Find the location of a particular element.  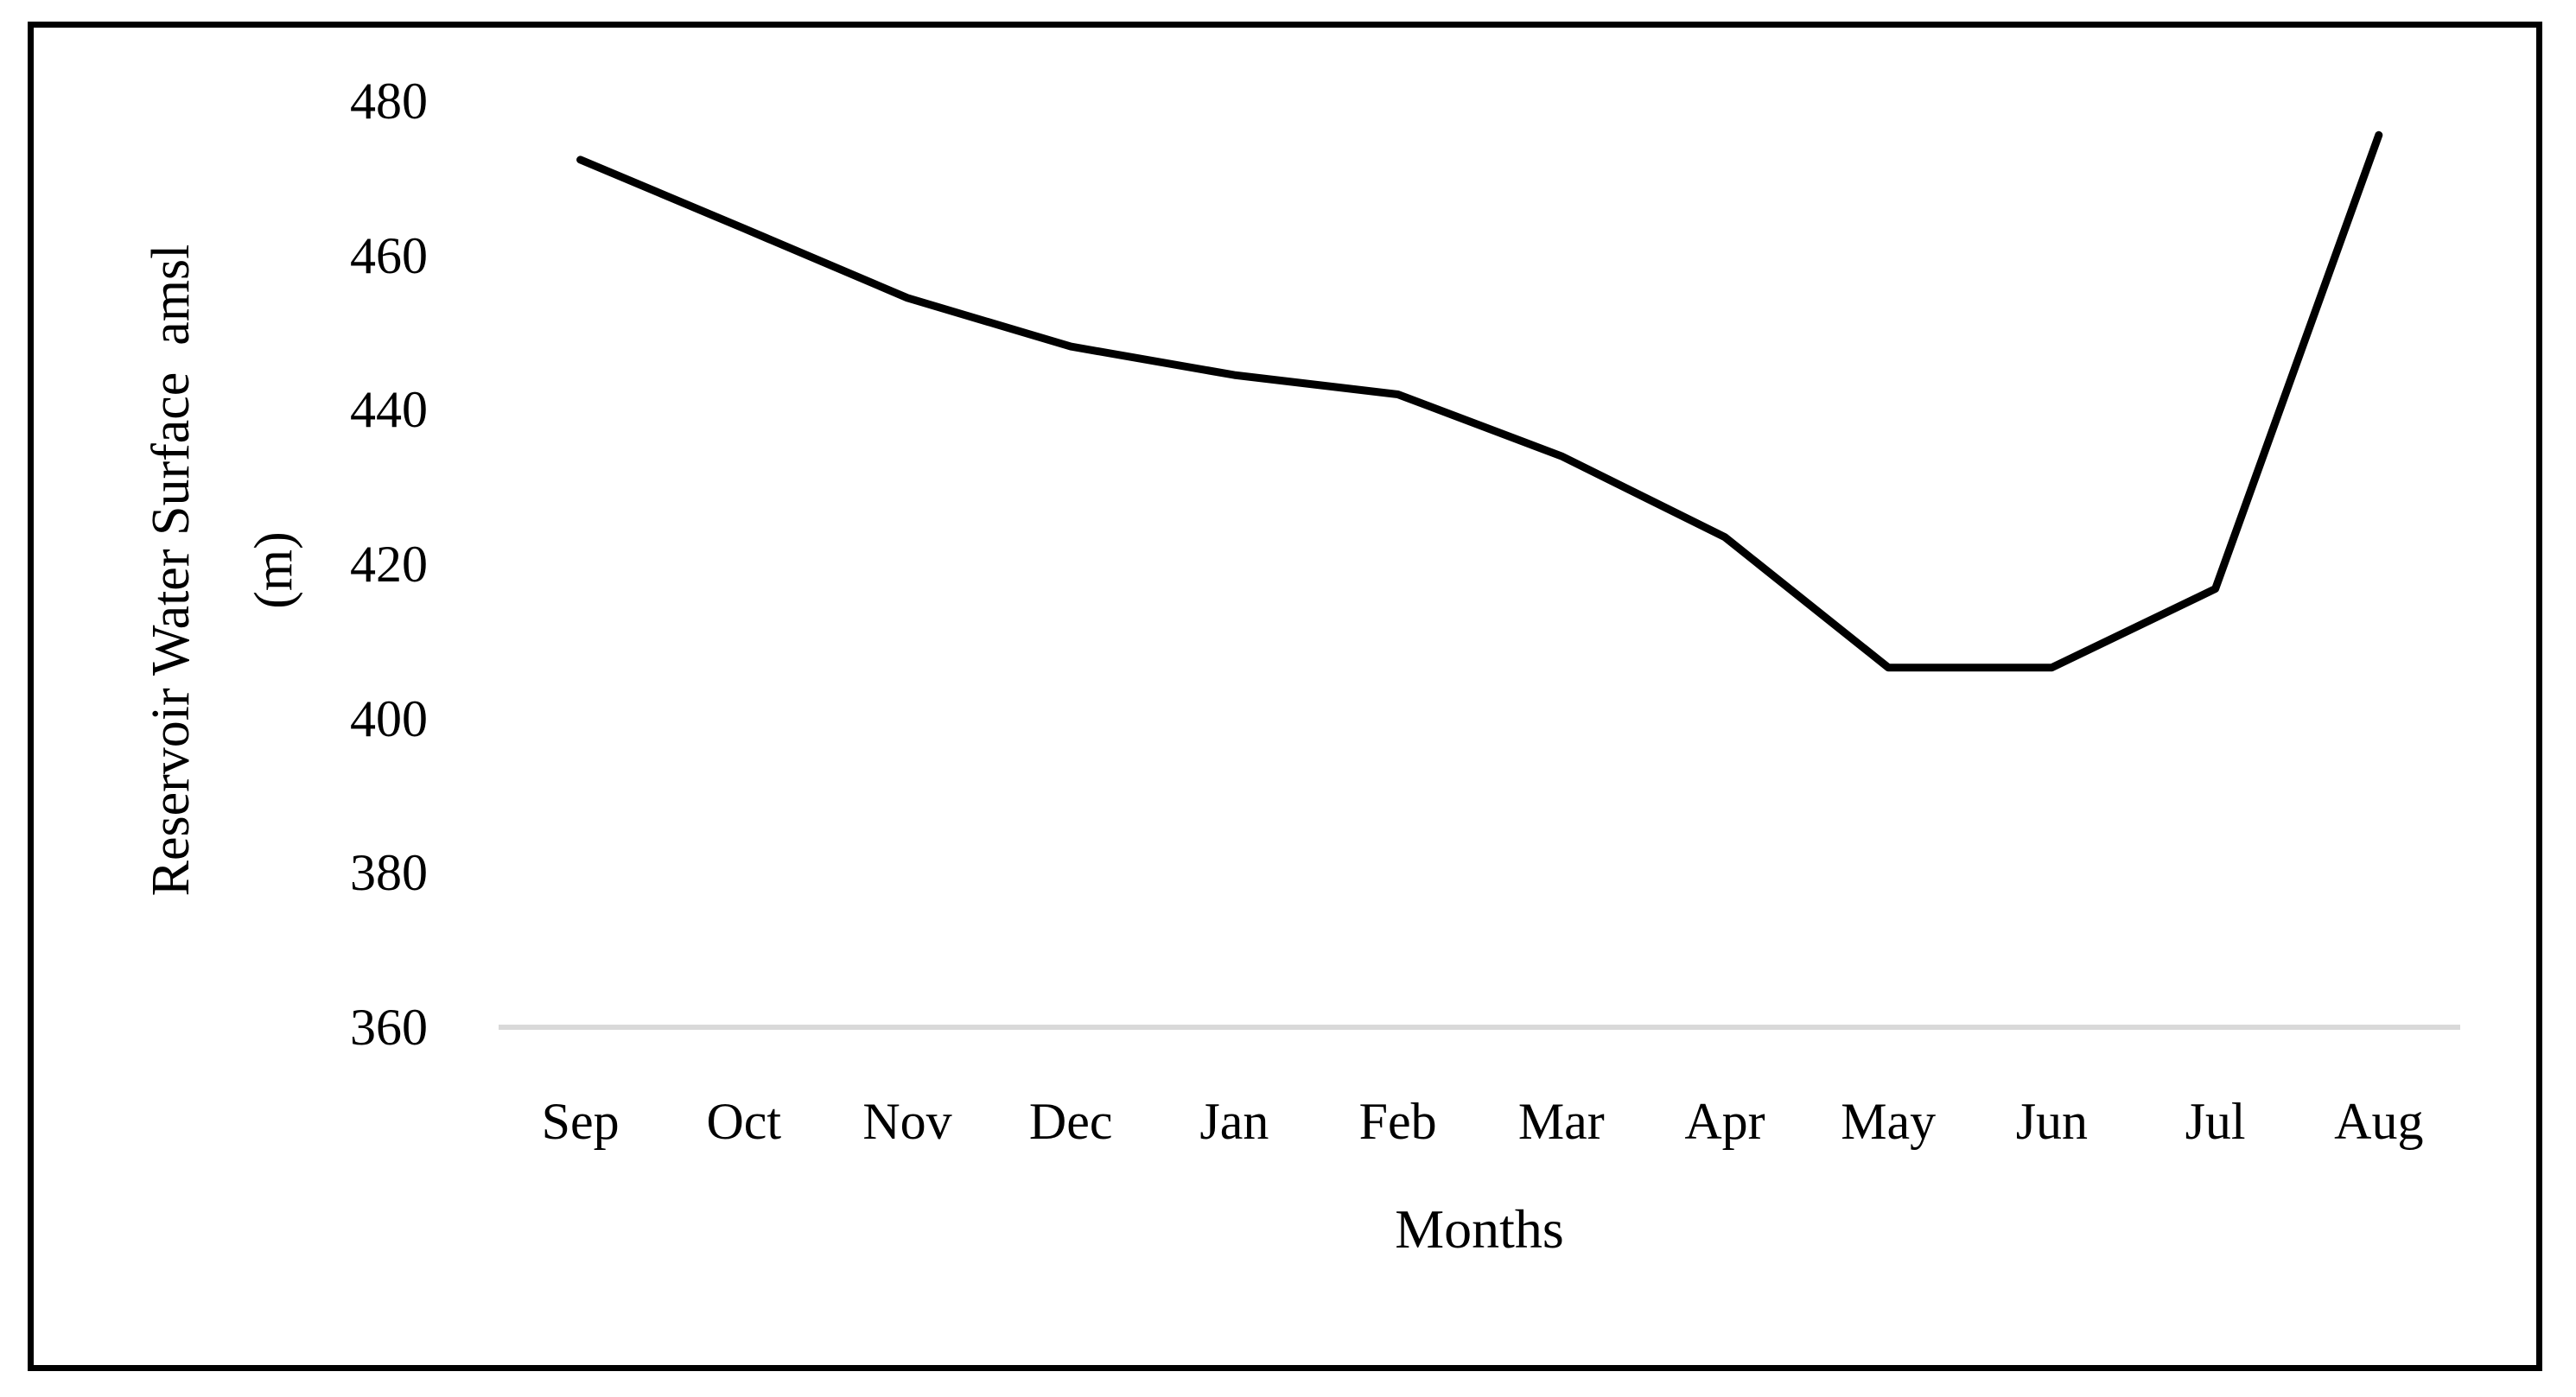

x-tick-label: Apr is located at coordinates (1724, 1121).